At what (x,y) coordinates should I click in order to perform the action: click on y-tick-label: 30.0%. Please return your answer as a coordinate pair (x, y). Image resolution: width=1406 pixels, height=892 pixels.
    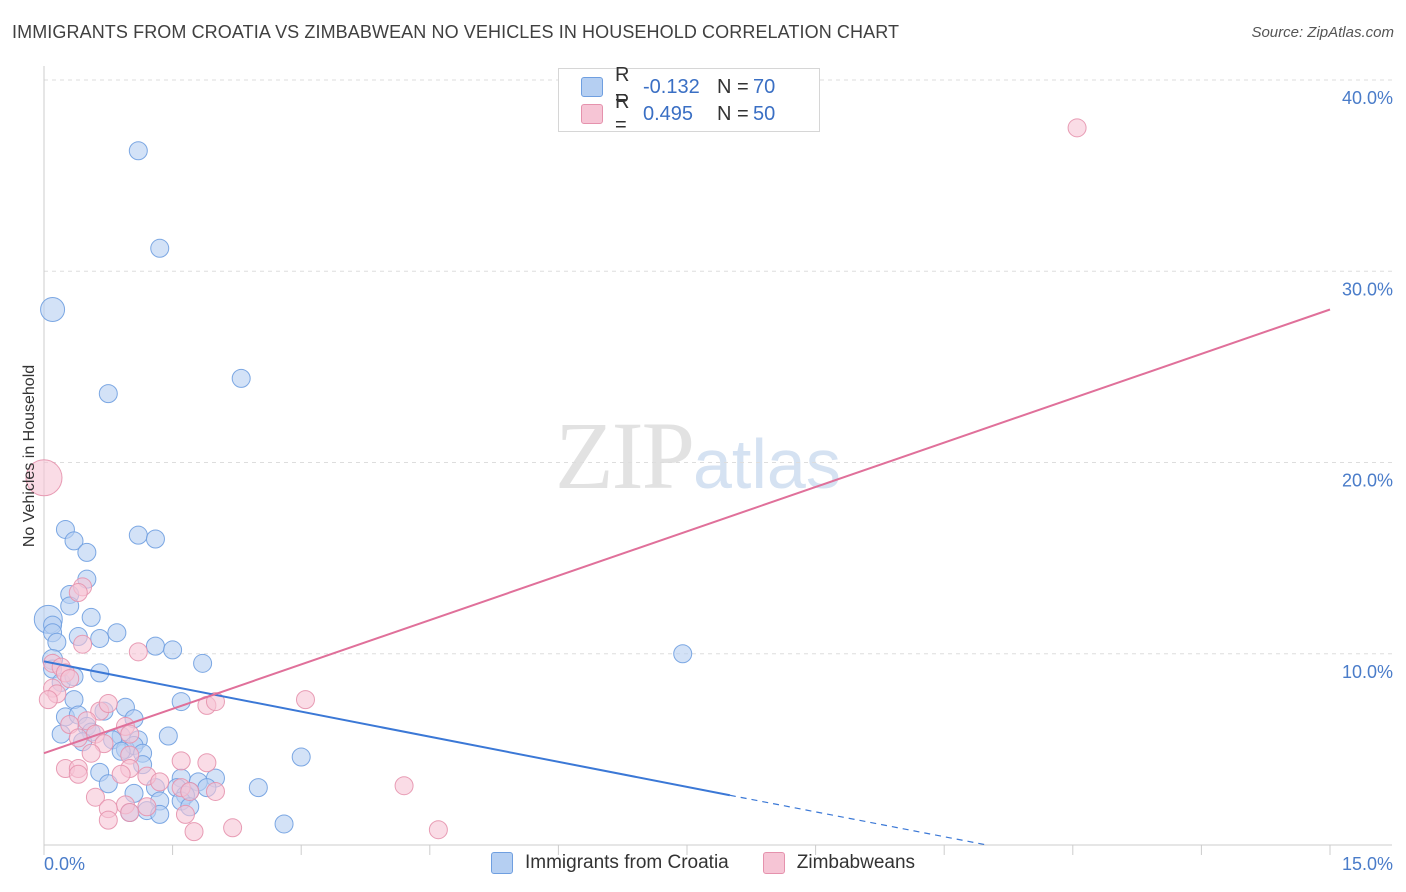
    Looking at the image, I should click on (1367, 289).